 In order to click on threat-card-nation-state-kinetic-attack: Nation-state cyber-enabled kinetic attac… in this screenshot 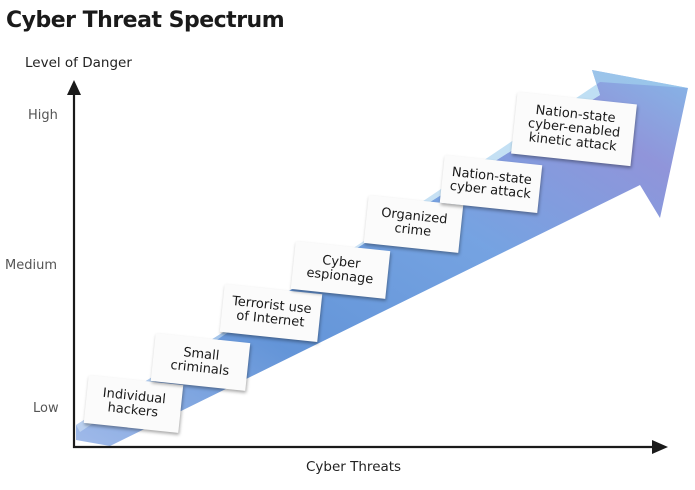, I will do `click(574, 129)`.